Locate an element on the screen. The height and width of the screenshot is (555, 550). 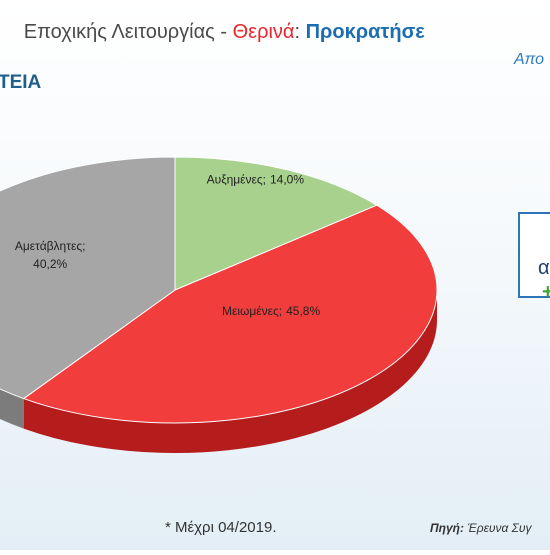
category-label: Αμετάβλητες; is located at coordinates (50, 246).